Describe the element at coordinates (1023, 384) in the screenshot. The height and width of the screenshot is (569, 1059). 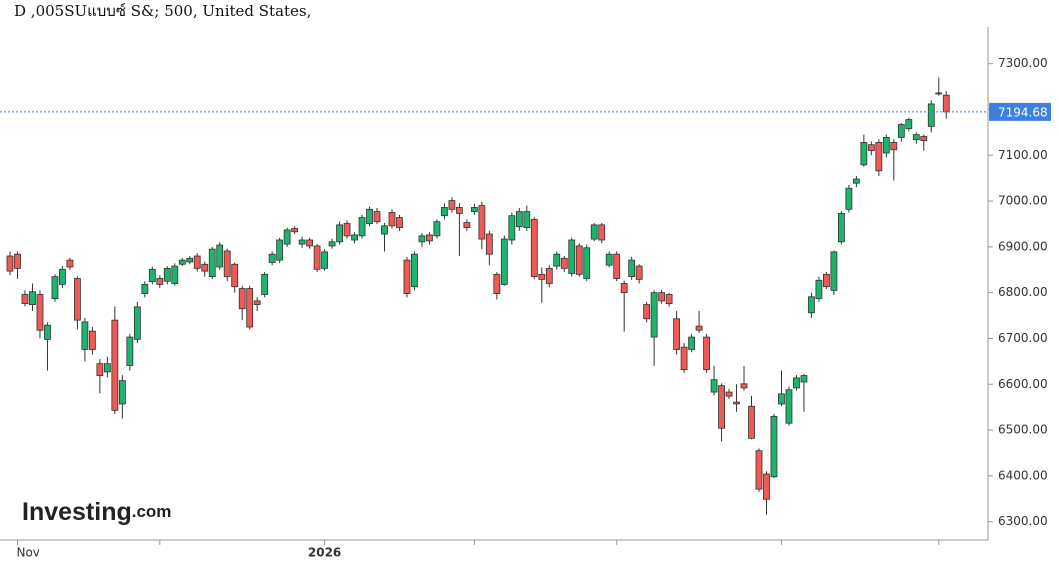
I see `y-tick-label: 6600.00` at that location.